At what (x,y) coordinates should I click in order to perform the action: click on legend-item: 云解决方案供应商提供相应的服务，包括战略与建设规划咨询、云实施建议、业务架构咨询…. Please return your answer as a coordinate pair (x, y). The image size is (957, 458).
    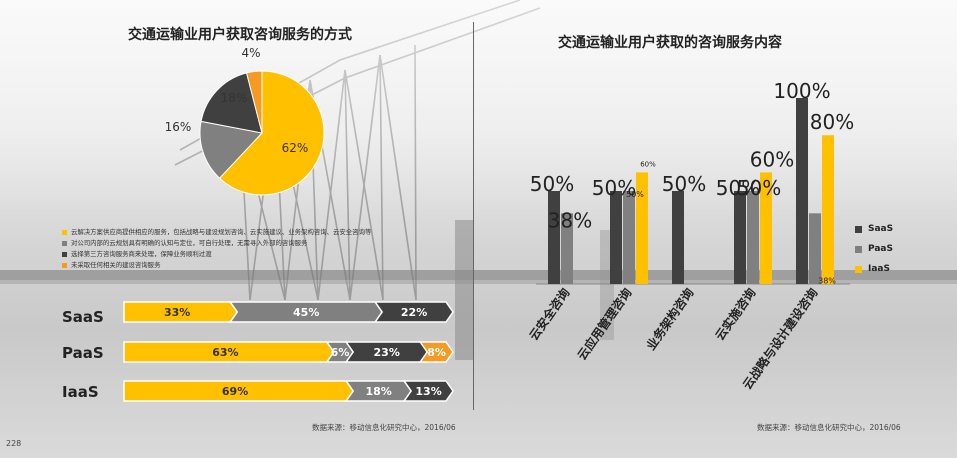
    Looking at the image, I should click on (216, 232).